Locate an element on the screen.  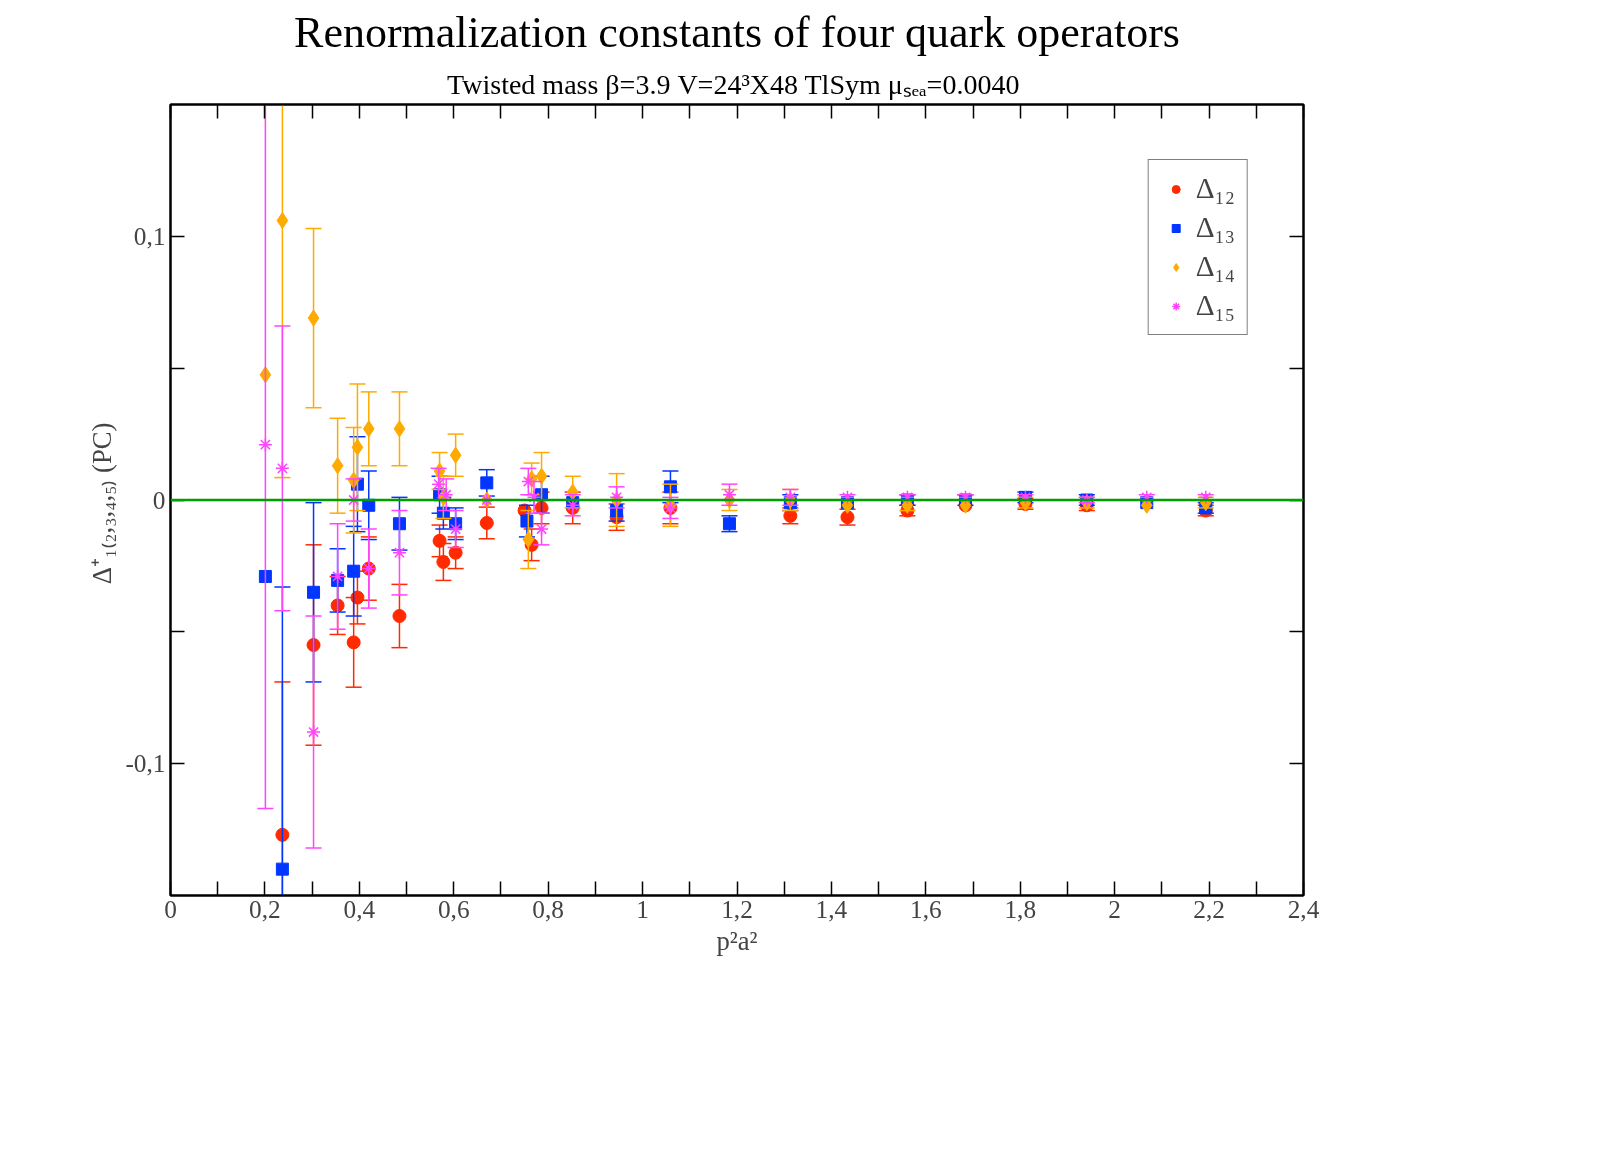
legend-label: Δ₁₅ is located at coordinates (1215, 305).